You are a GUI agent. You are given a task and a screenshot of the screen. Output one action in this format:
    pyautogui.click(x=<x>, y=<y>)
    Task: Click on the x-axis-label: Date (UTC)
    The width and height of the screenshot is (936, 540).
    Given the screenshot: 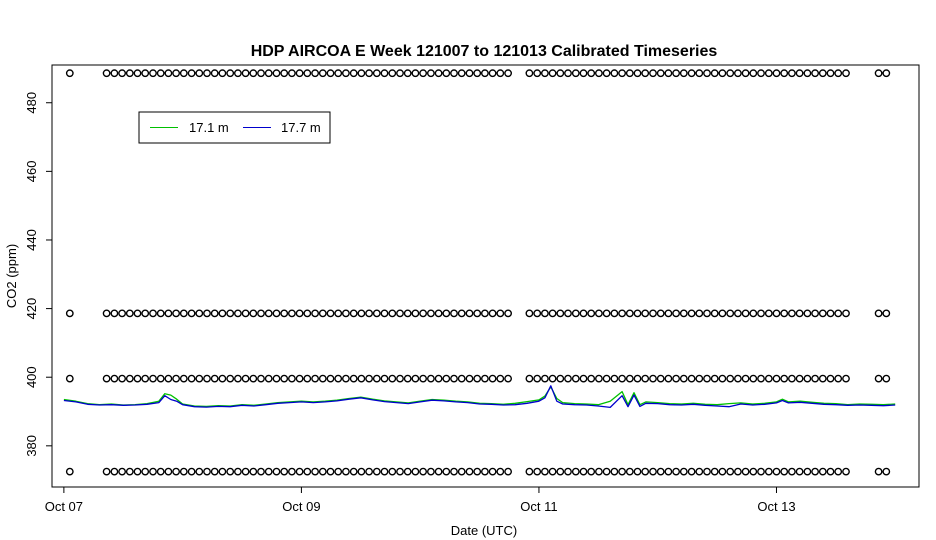 What is the action you would take?
    pyautogui.click(x=484, y=530)
    